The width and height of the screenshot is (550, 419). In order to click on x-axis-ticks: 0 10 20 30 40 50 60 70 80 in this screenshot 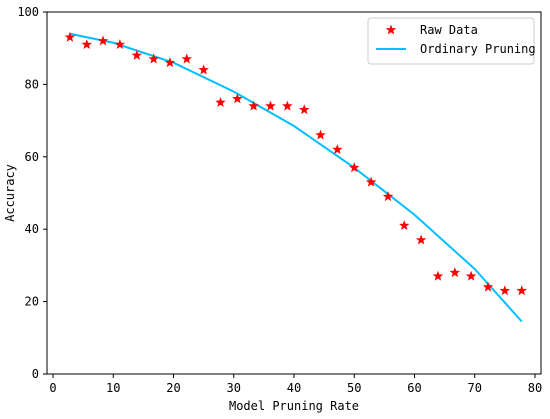, I will do `click(295, 384)`.